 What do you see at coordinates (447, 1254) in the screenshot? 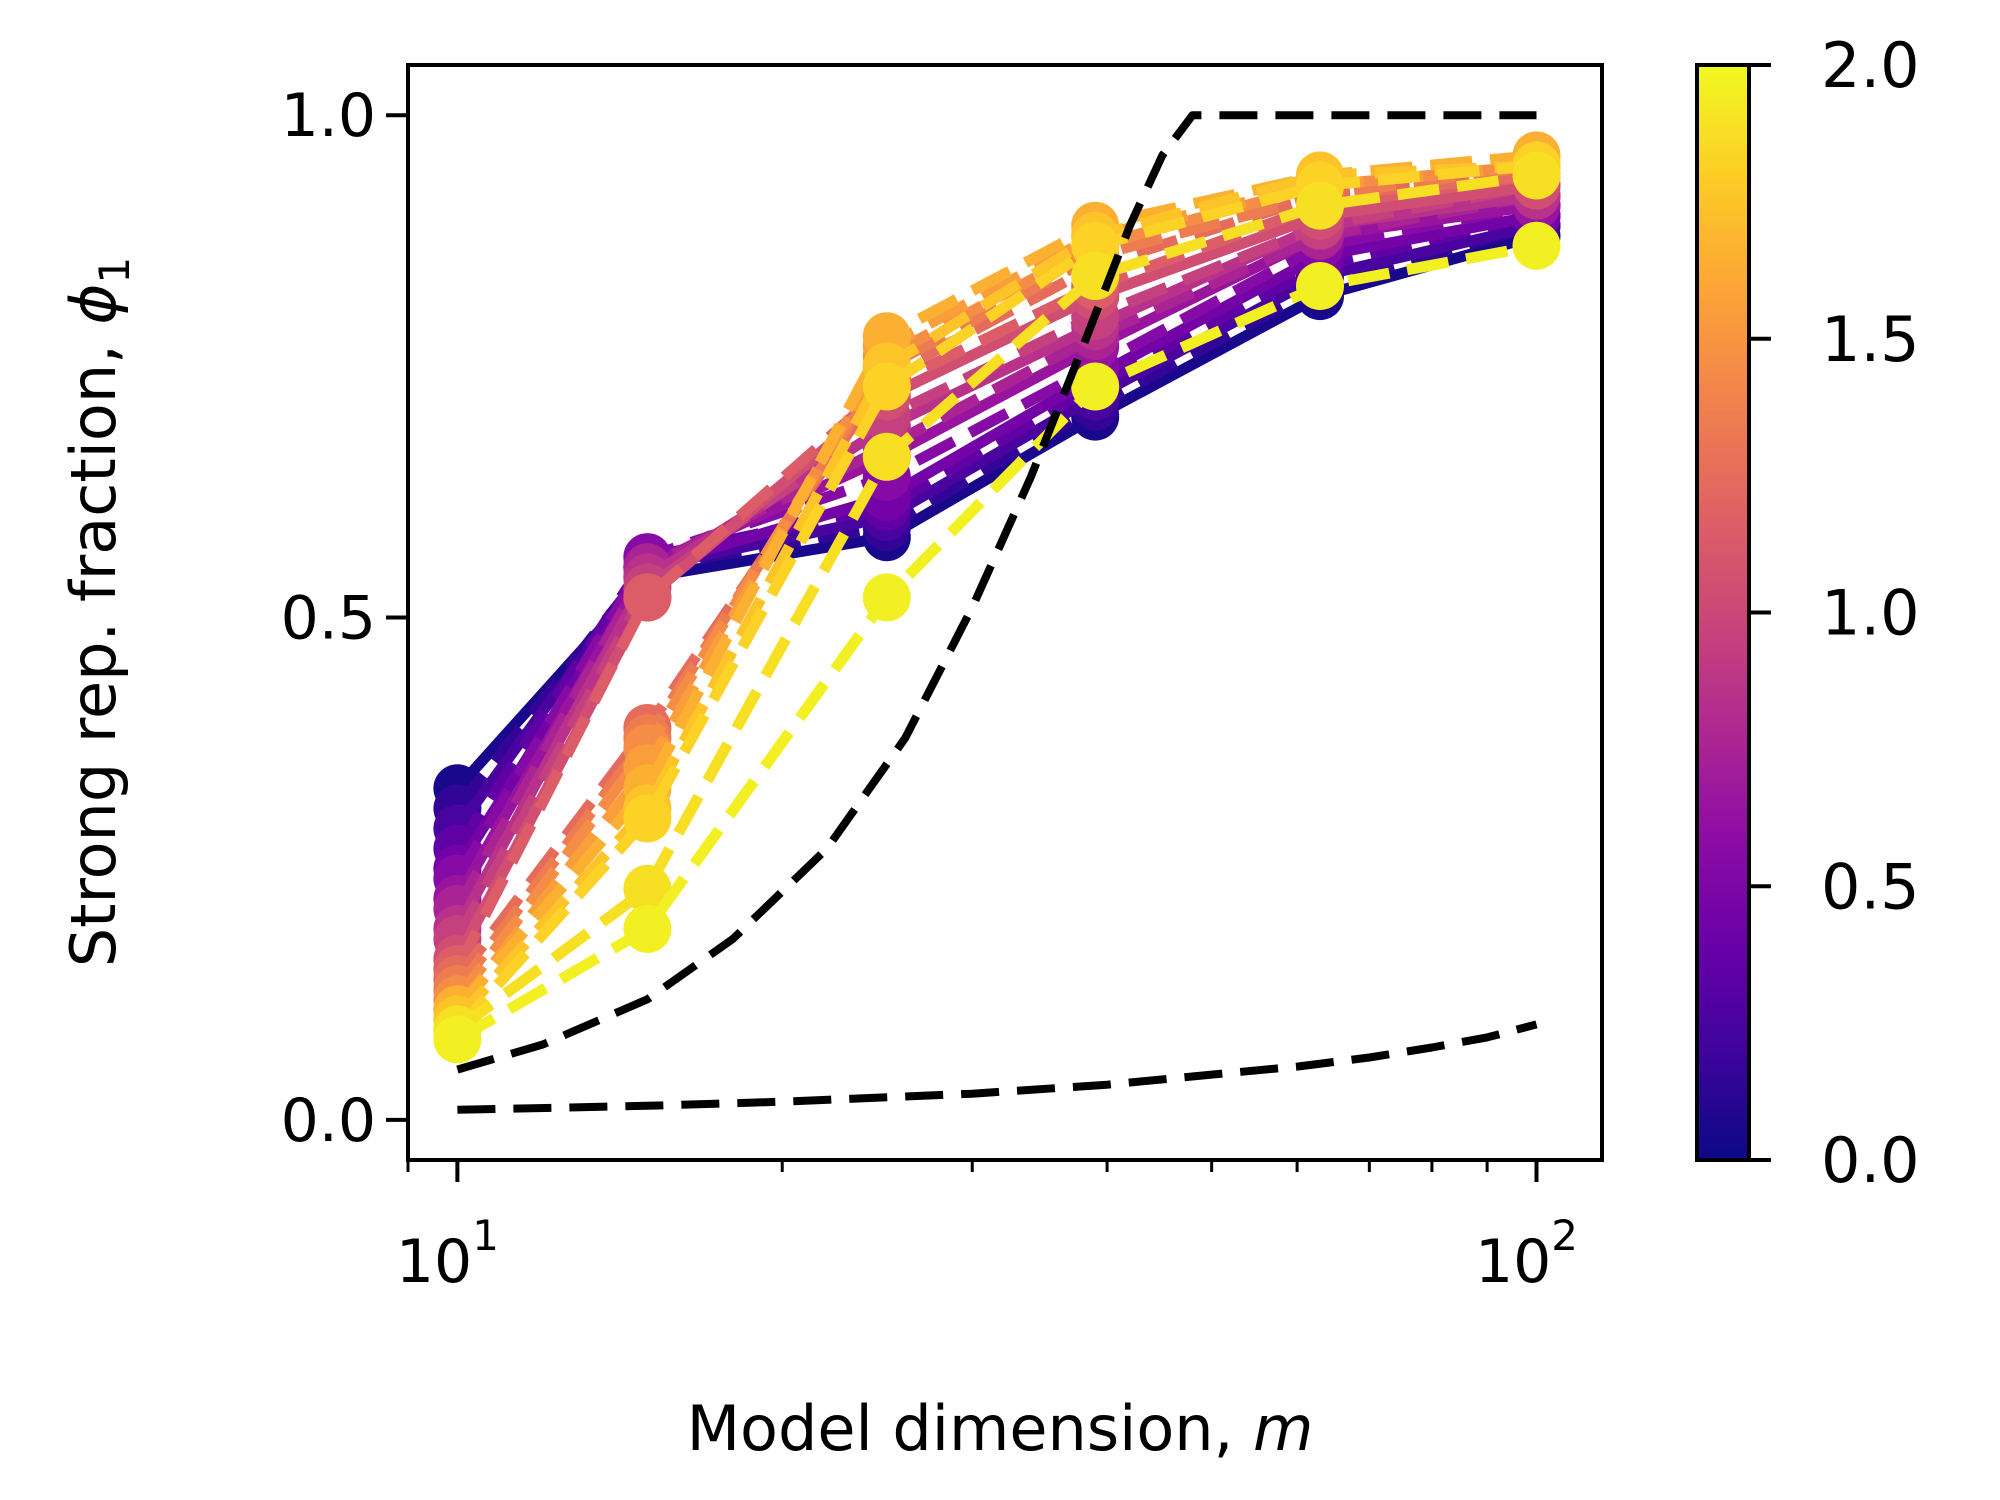
I see `x-tick-label: 10¹` at bounding box center [447, 1254].